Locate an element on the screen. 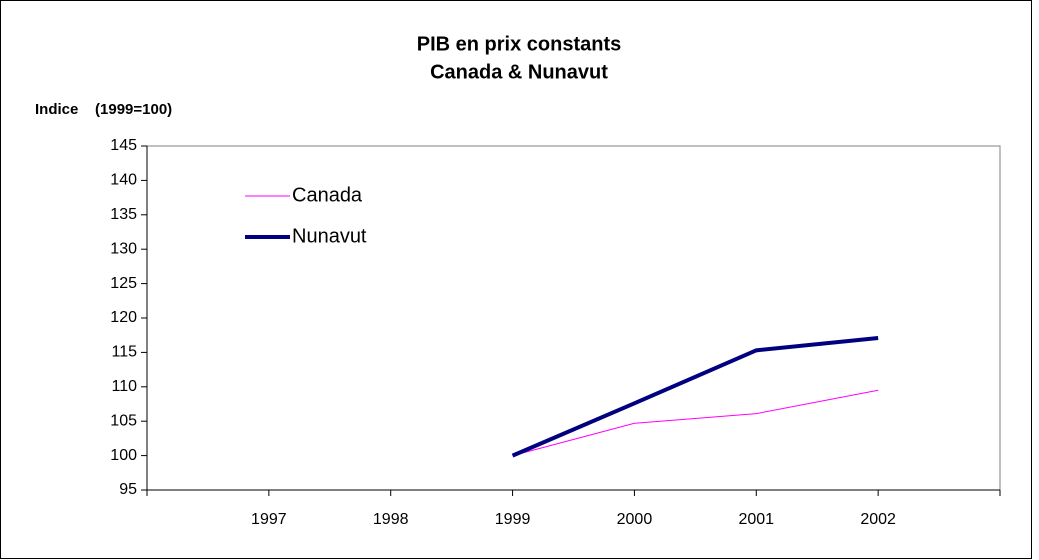 This screenshot has width=1039, height=560. x-tick-label: 2001 is located at coordinates (756, 519).